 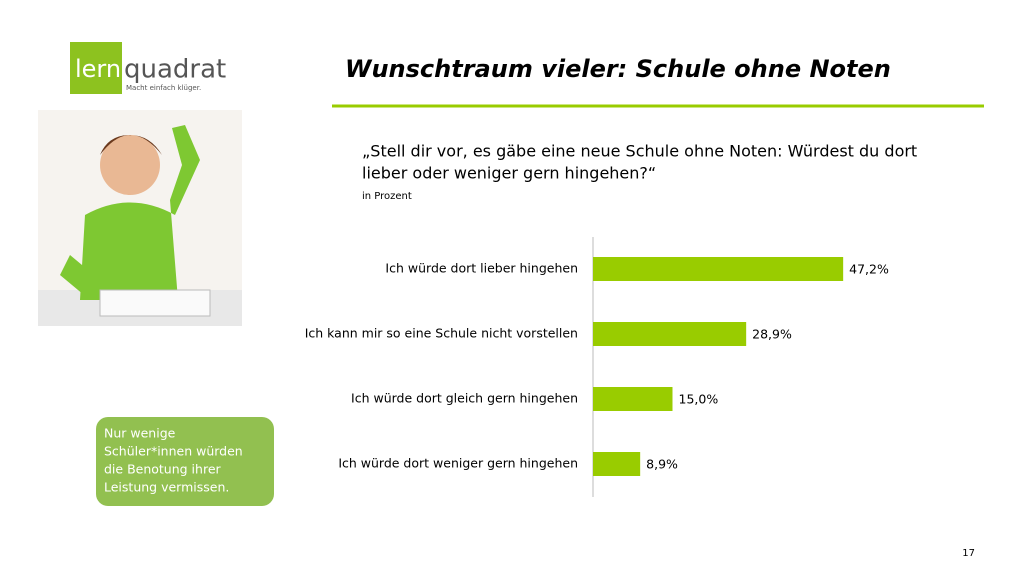 I want to click on photo, so click(x=140, y=218).